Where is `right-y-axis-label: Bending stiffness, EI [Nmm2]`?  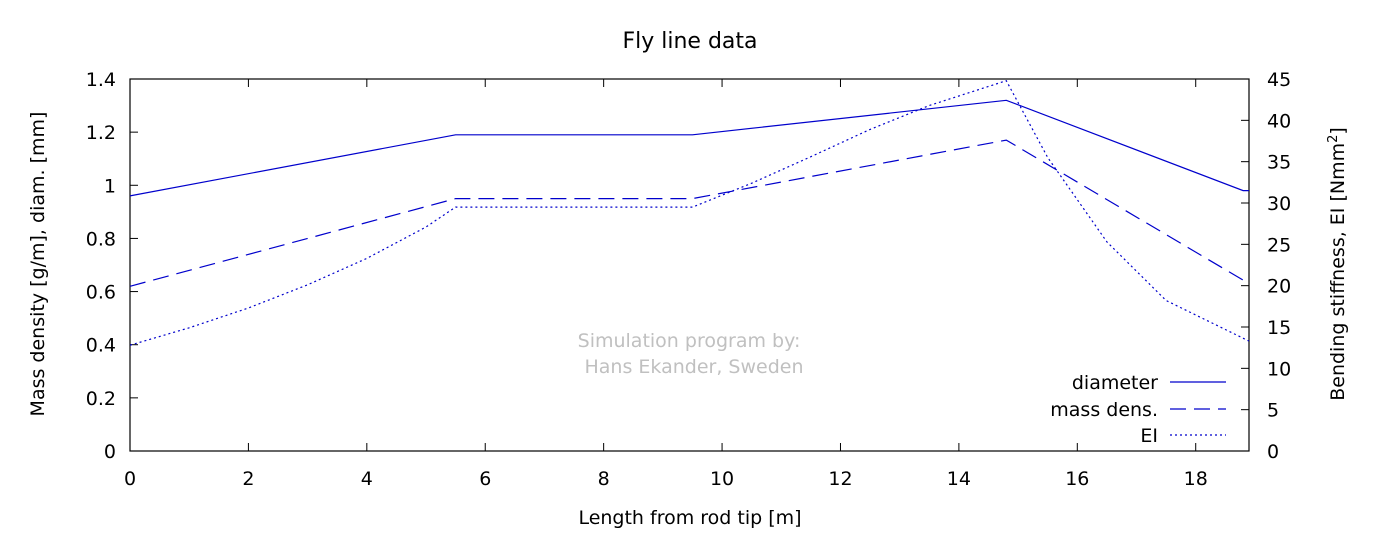 right-y-axis-label: Bending stiffness, EI [Nmm2] is located at coordinates (1338, 264).